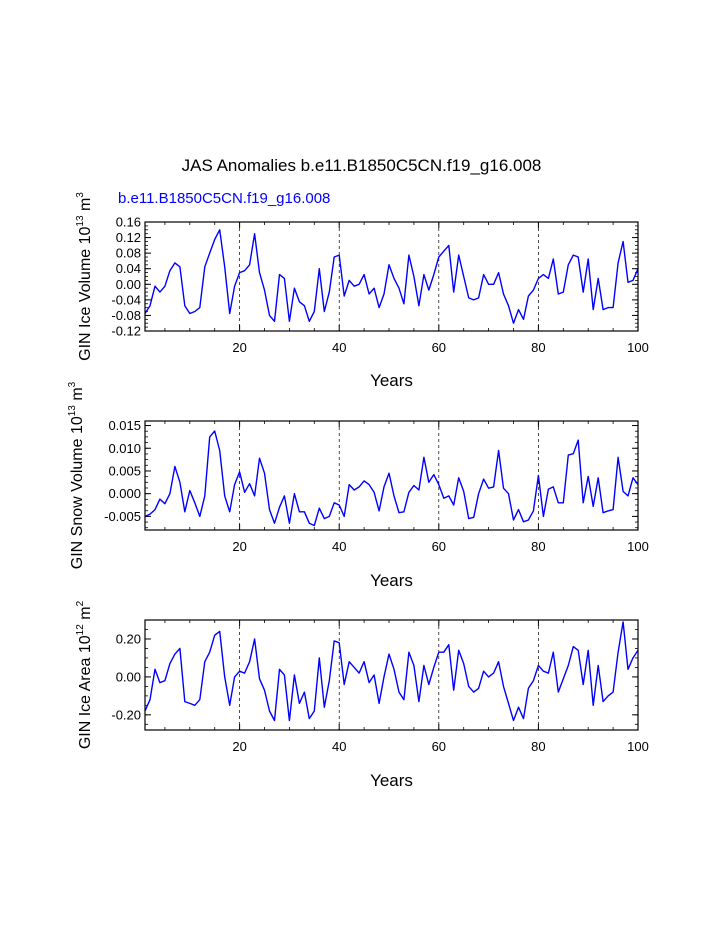 The image size is (723, 935). I want to click on y-tick-label: -0.08, so click(126, 315).